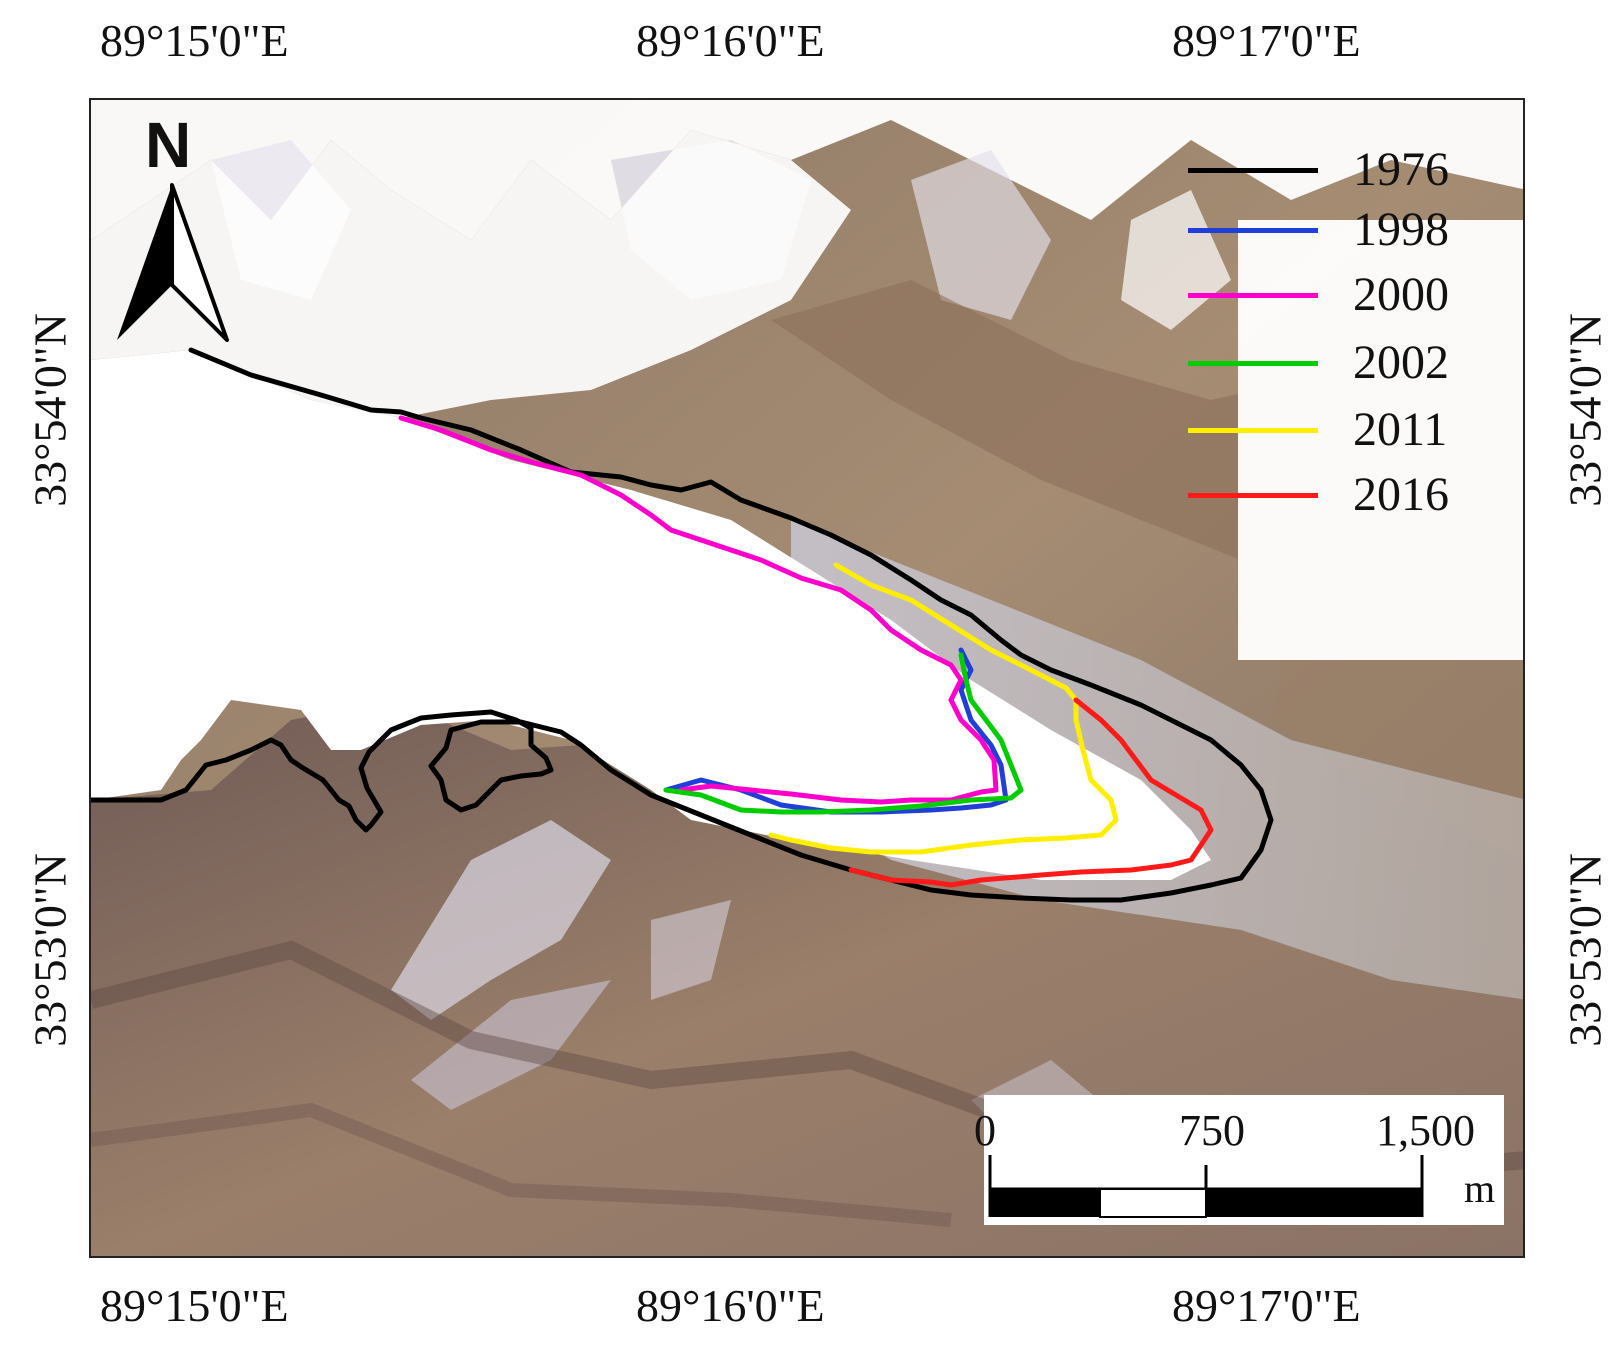 This screenshot has width=1611, height=1345. I want to click on ridge-line, so click(521, 1164).